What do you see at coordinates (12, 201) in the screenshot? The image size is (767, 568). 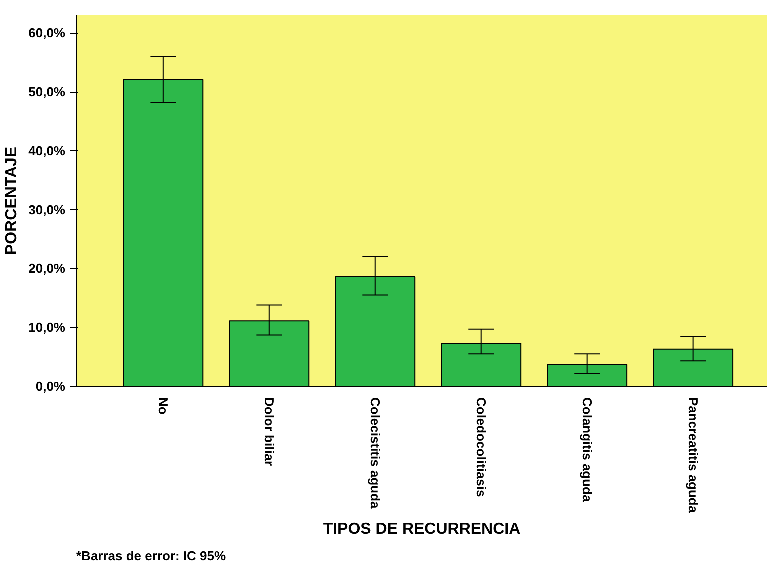 I see `y-axis-title: PORCENTAJE` at bounding box center [12, 201].